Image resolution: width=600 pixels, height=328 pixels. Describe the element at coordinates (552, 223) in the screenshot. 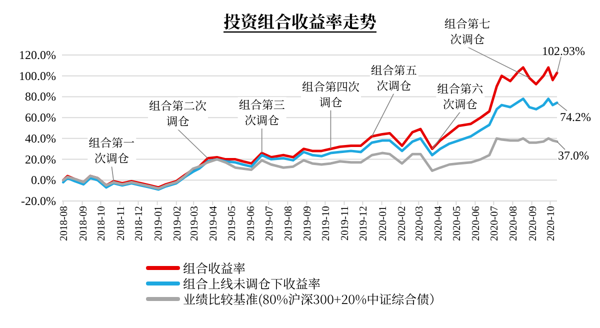

I see `x-tick-label: 2020-10` at that location.